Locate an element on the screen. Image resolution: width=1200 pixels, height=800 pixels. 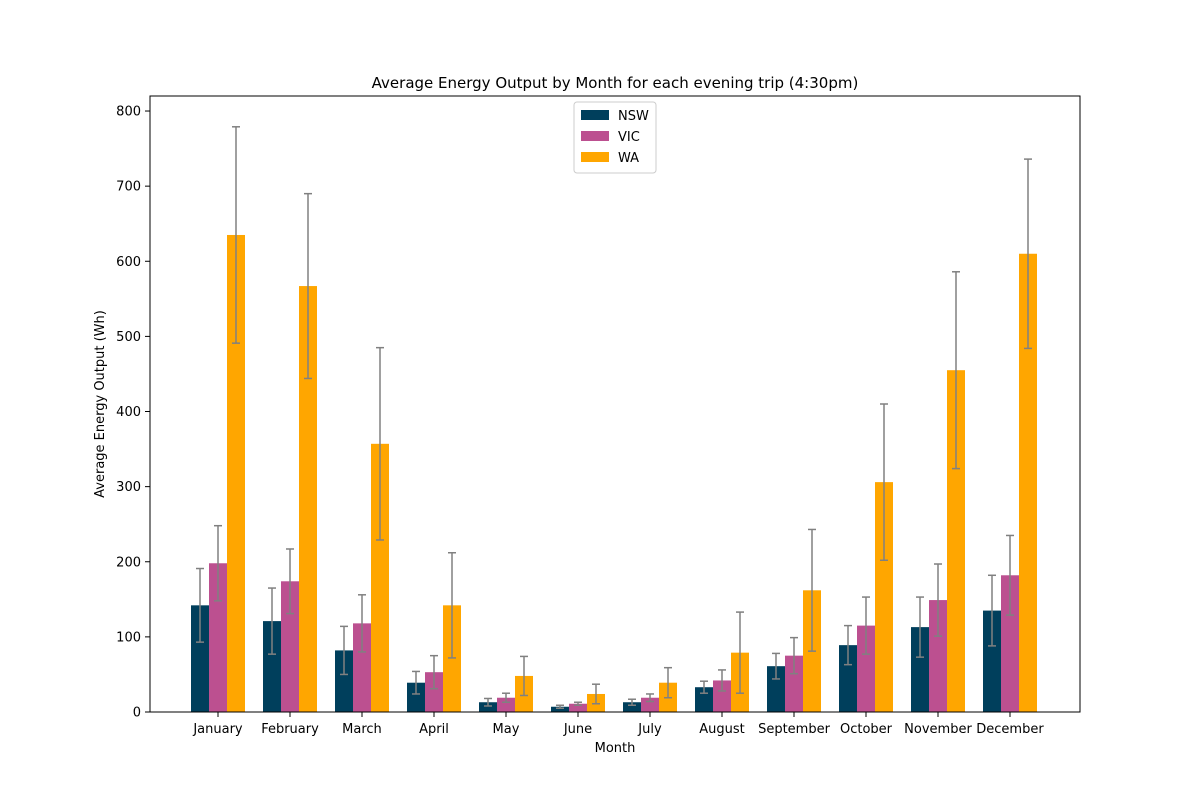
x-tick-label-november: November is located at coordinates (938, 729).